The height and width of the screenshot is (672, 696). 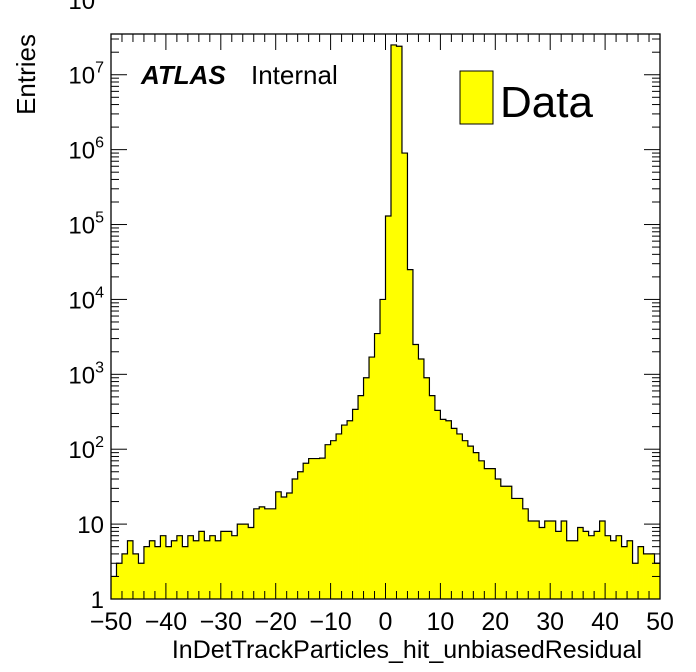 What do you see at coordinates (221, 622) in the screenshot?
I see `x-tick-label: −30` at bounding box center [221, 622].